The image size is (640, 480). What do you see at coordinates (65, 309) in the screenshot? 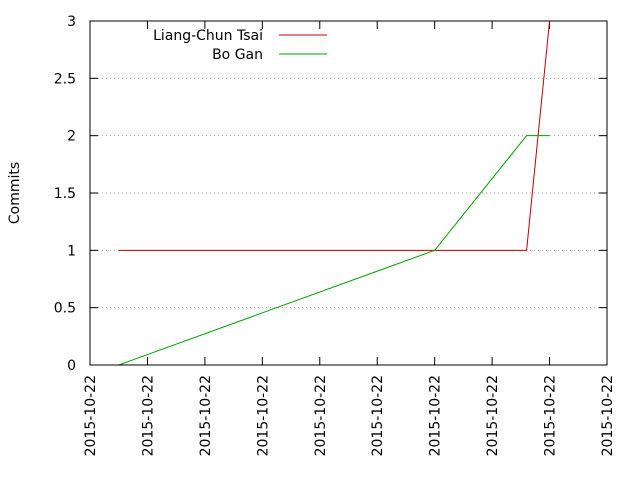
I see `y-tick-label: 0.5` at bounding box center [65, 309].